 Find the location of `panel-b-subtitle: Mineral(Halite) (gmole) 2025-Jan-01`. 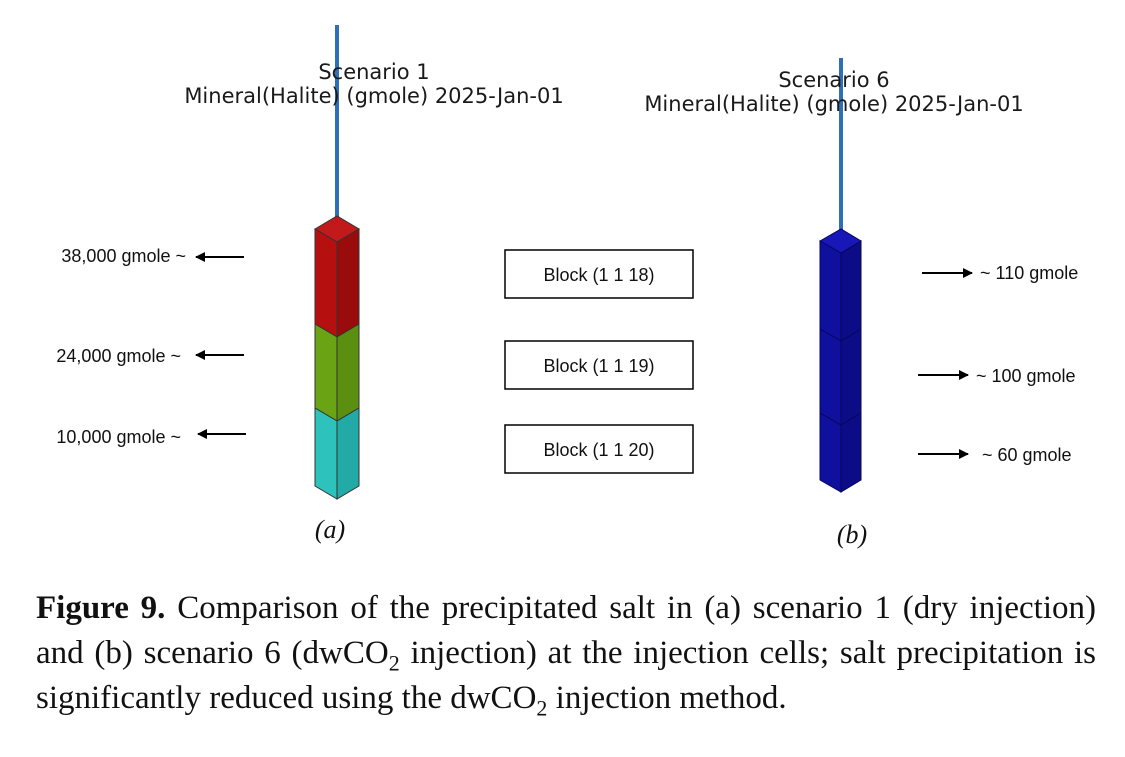

panel-b-subtitle: Mineral(Halite) (gmole) 2025-Jan-01 is located at coordinates (833, 104).